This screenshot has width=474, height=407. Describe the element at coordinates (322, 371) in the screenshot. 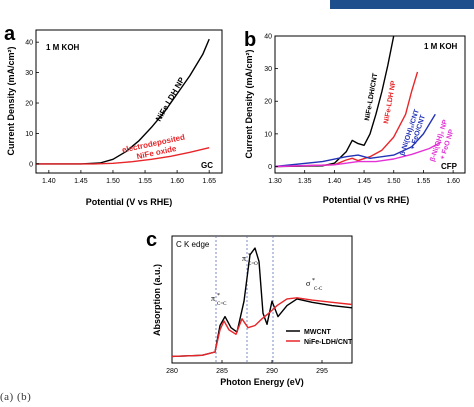

I see `xtick-label-c-3: 295` at that location.